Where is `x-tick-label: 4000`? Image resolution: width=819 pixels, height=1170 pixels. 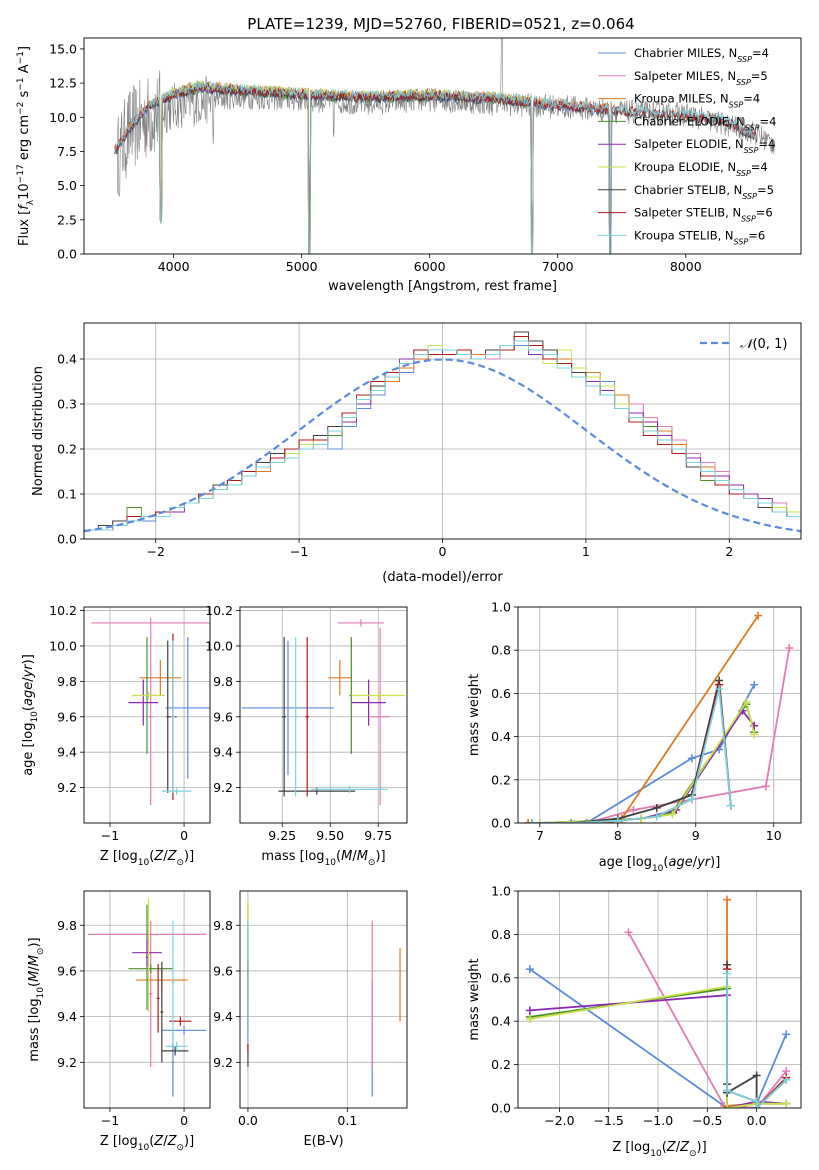 x-tick-label: 4000 is located at coordinates (174, 266).